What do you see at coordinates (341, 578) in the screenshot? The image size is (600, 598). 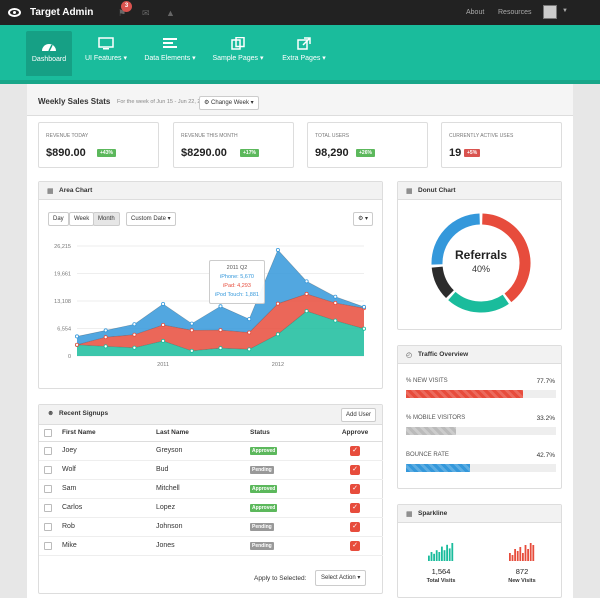 I see `select-action-dropdown: Select Action ▾` at bounding box center [341, 578].